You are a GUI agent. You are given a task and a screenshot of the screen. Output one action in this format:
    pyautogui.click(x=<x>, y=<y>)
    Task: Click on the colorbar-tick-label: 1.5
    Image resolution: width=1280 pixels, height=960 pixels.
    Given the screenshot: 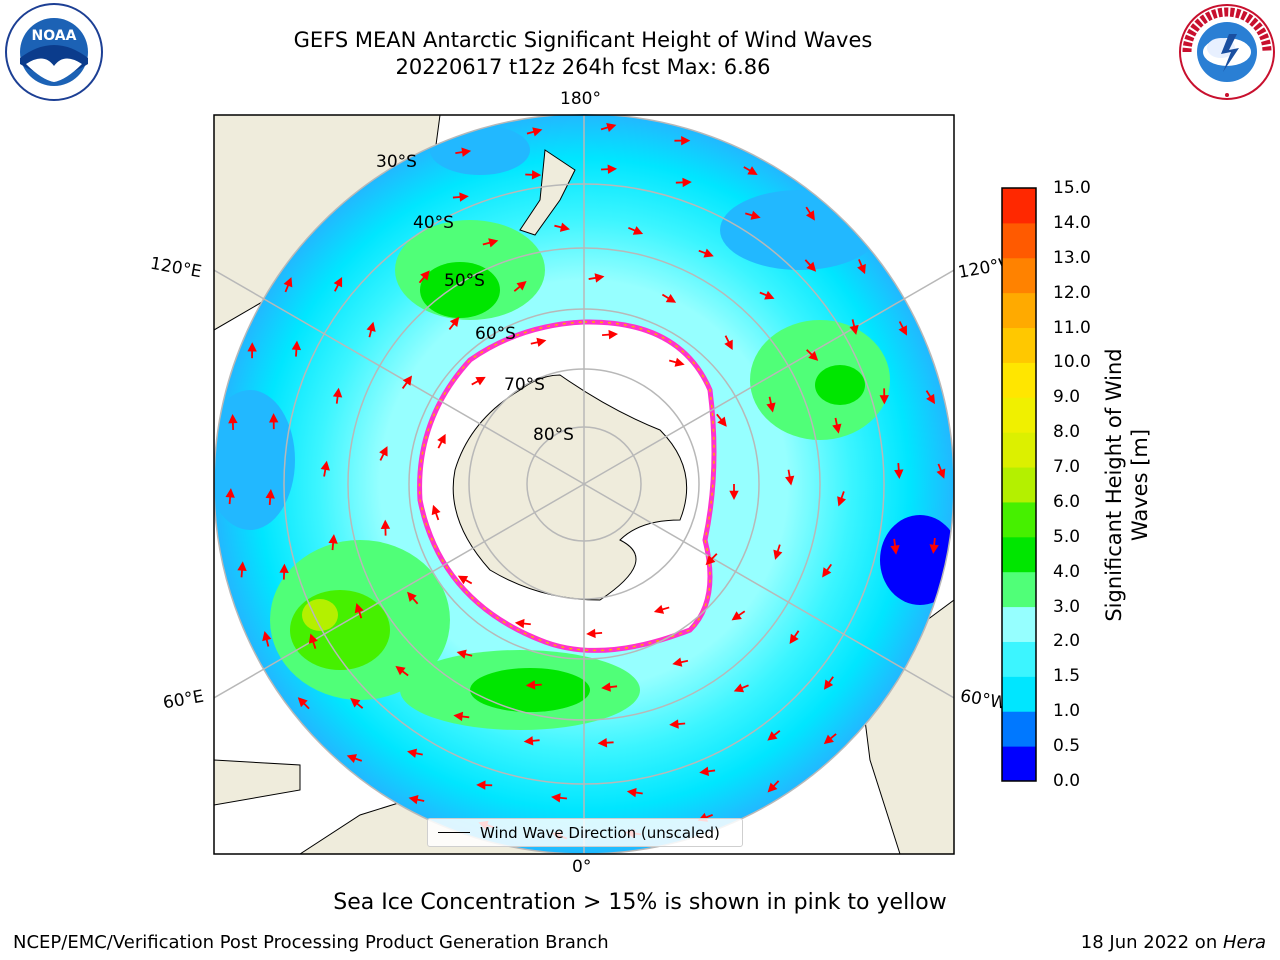 What is the action you would take?
    pyautogui.click(x=1067, y=676)
    